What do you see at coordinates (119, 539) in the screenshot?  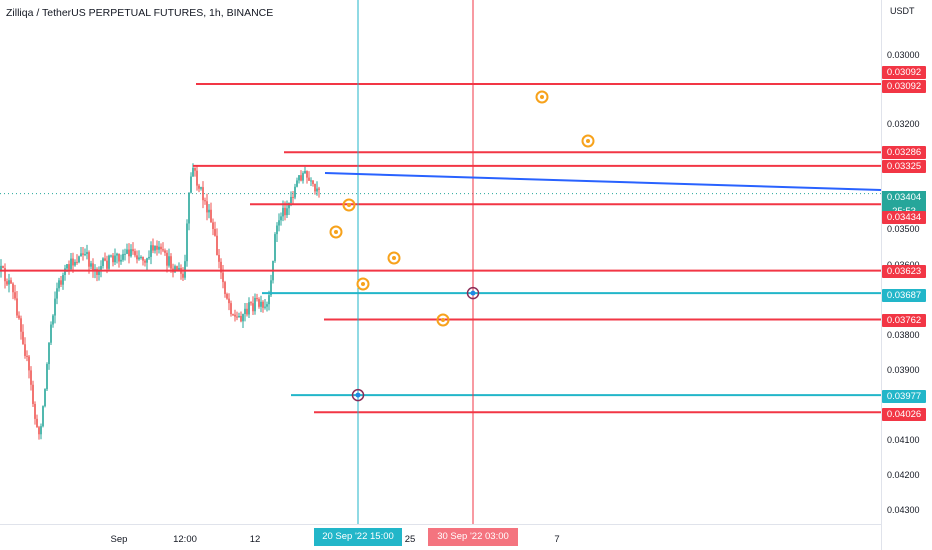 I see `x-tick-label: Sep` at bounding box center [119, 539].